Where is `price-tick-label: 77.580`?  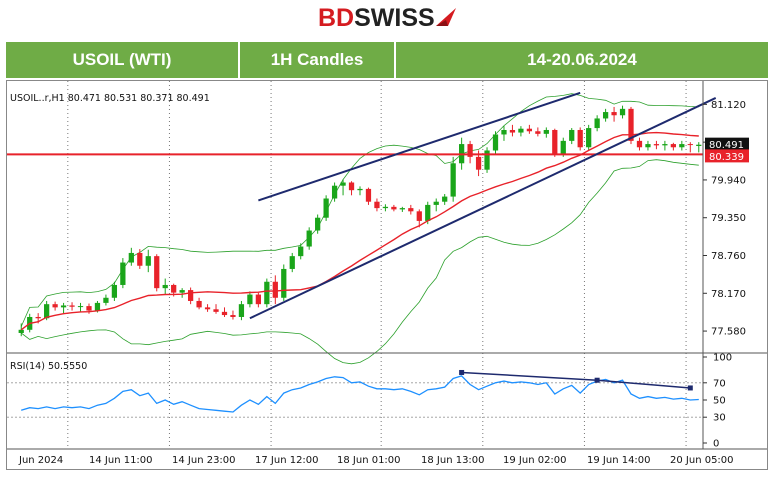
price-tick-label: 77.580 is located at coordinates (728, 332).